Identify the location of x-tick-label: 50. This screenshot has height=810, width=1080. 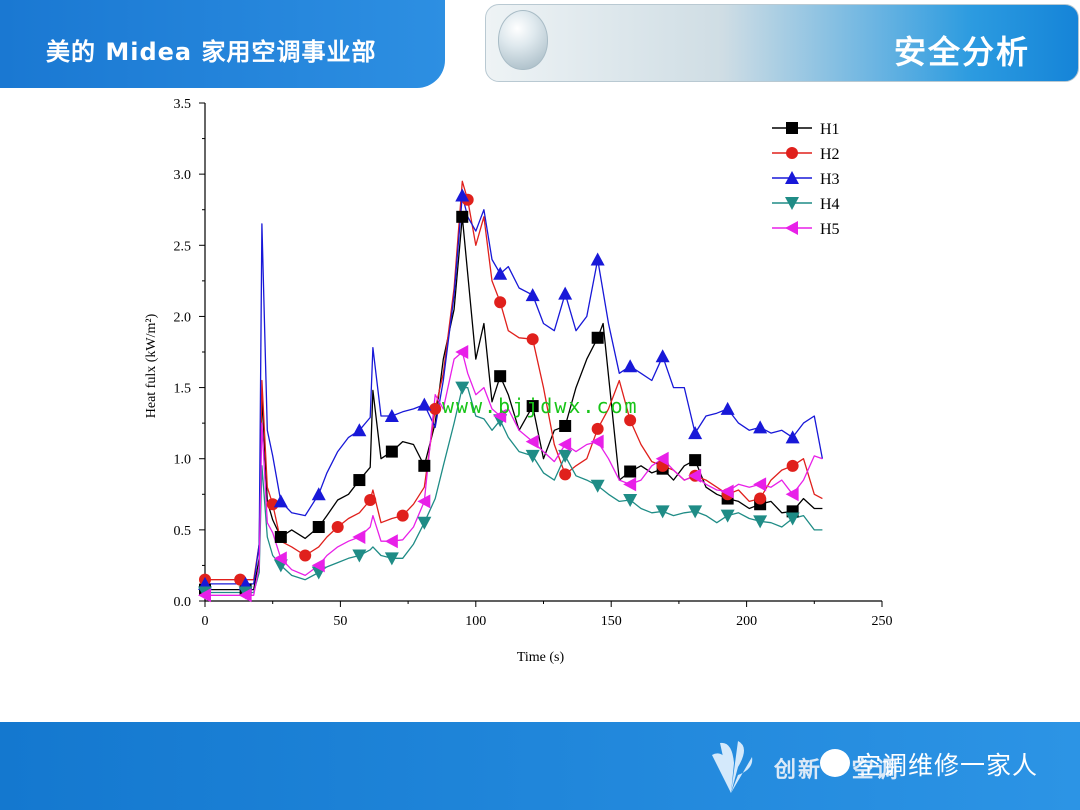
(340, 621).